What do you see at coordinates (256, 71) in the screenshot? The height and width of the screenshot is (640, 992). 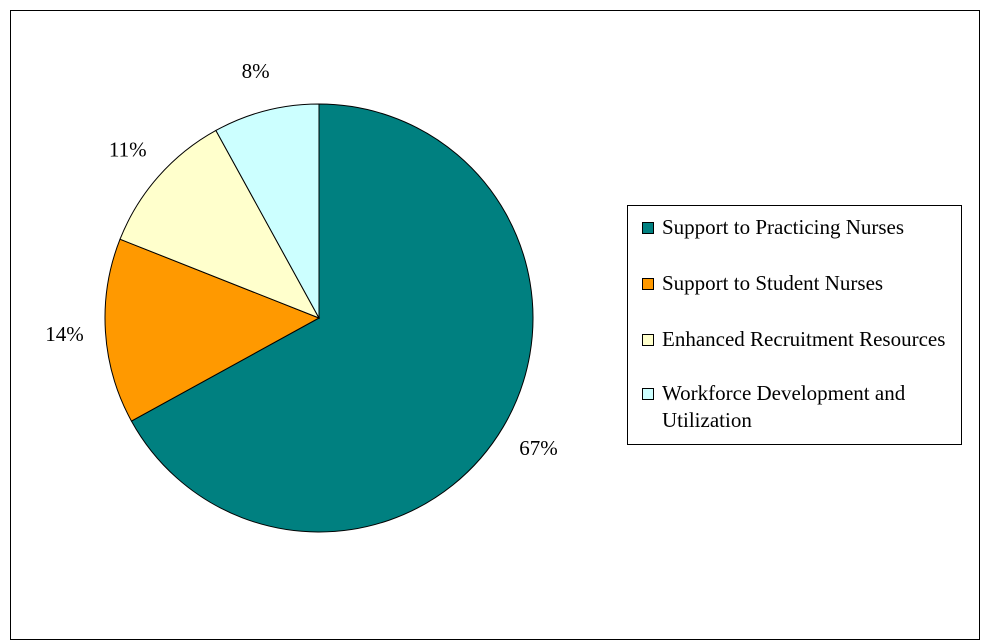 I see `data-label-workforce-development: 8%` at bounding box center [256, 71].